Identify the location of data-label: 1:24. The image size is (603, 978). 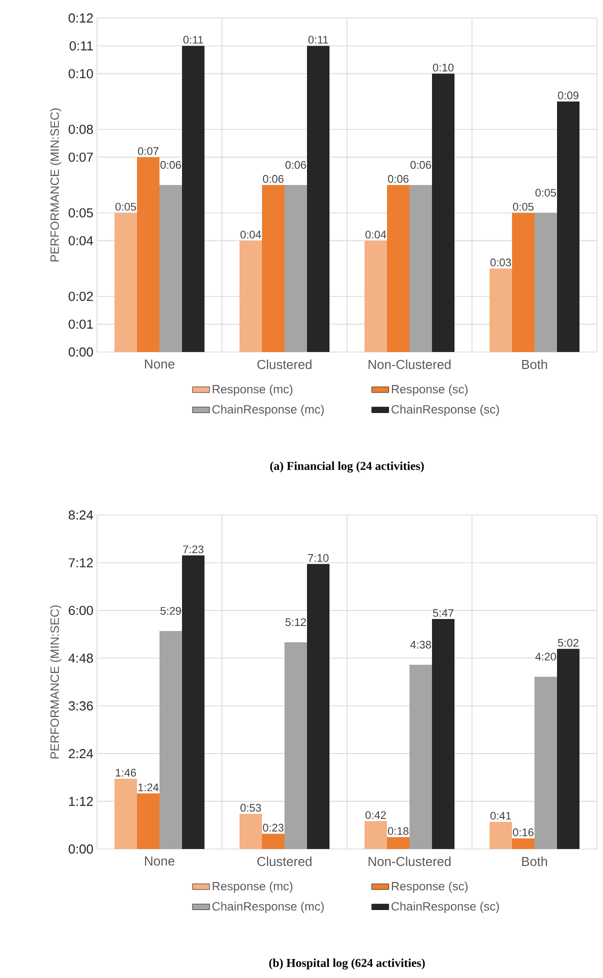
(148, 787).